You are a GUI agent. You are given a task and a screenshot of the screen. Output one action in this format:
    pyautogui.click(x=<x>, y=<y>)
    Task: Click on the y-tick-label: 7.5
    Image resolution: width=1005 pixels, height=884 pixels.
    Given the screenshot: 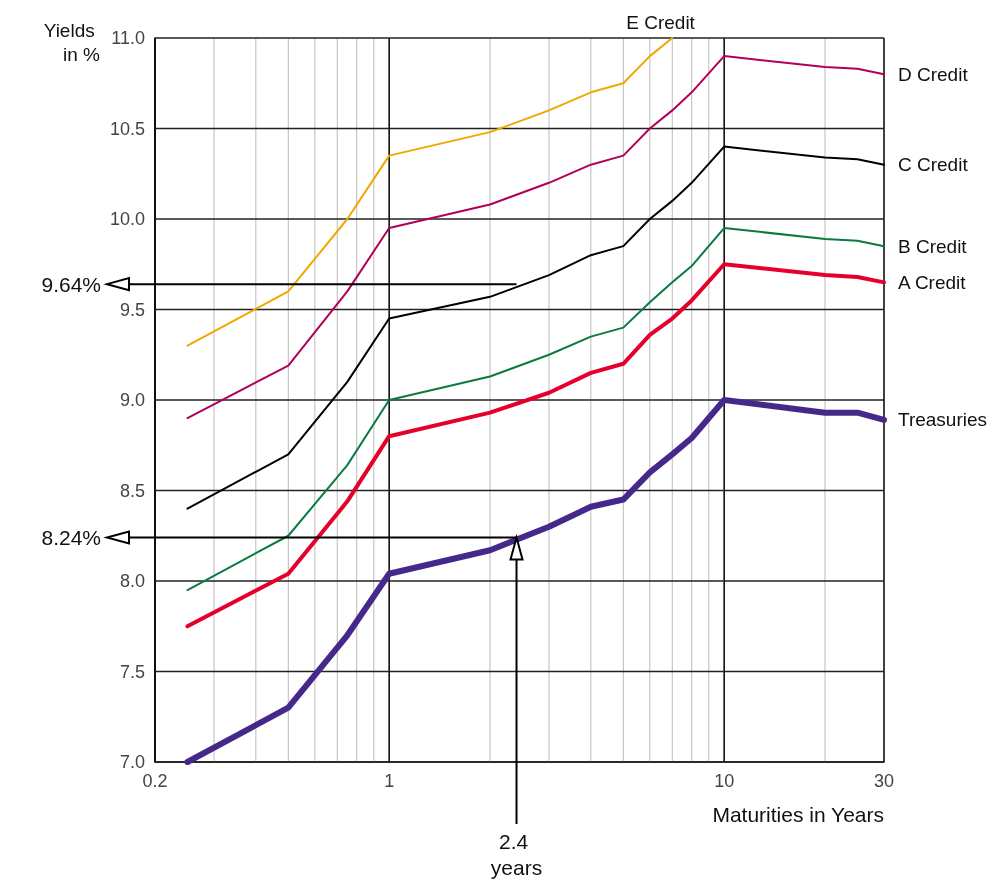 What is the action you would take?
    pyautogui.click(x=132, y=671)
    